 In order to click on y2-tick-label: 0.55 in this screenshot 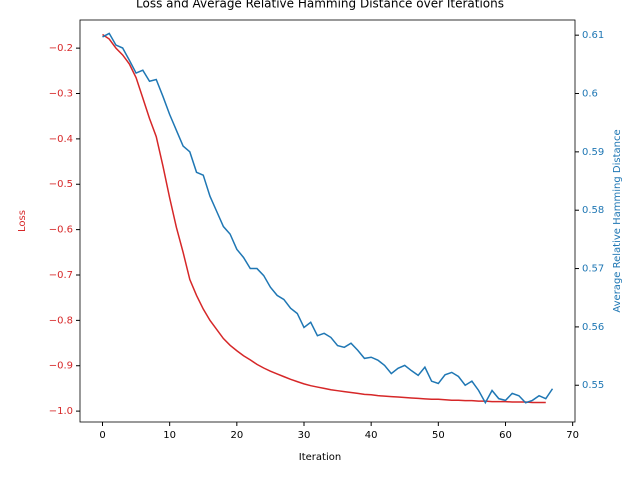, I will do `click(593, 385)`.